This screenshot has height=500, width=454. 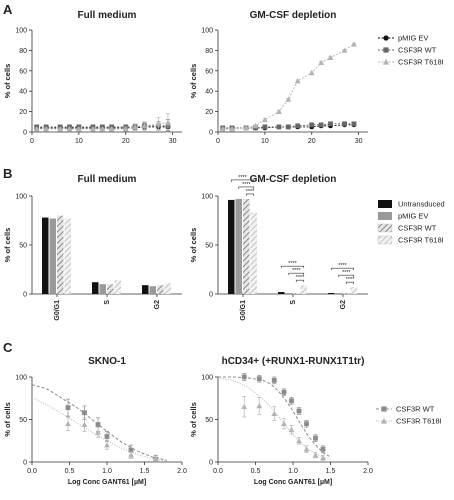 I want to click on chart-title: Full medium, so click(x=107, y=15).